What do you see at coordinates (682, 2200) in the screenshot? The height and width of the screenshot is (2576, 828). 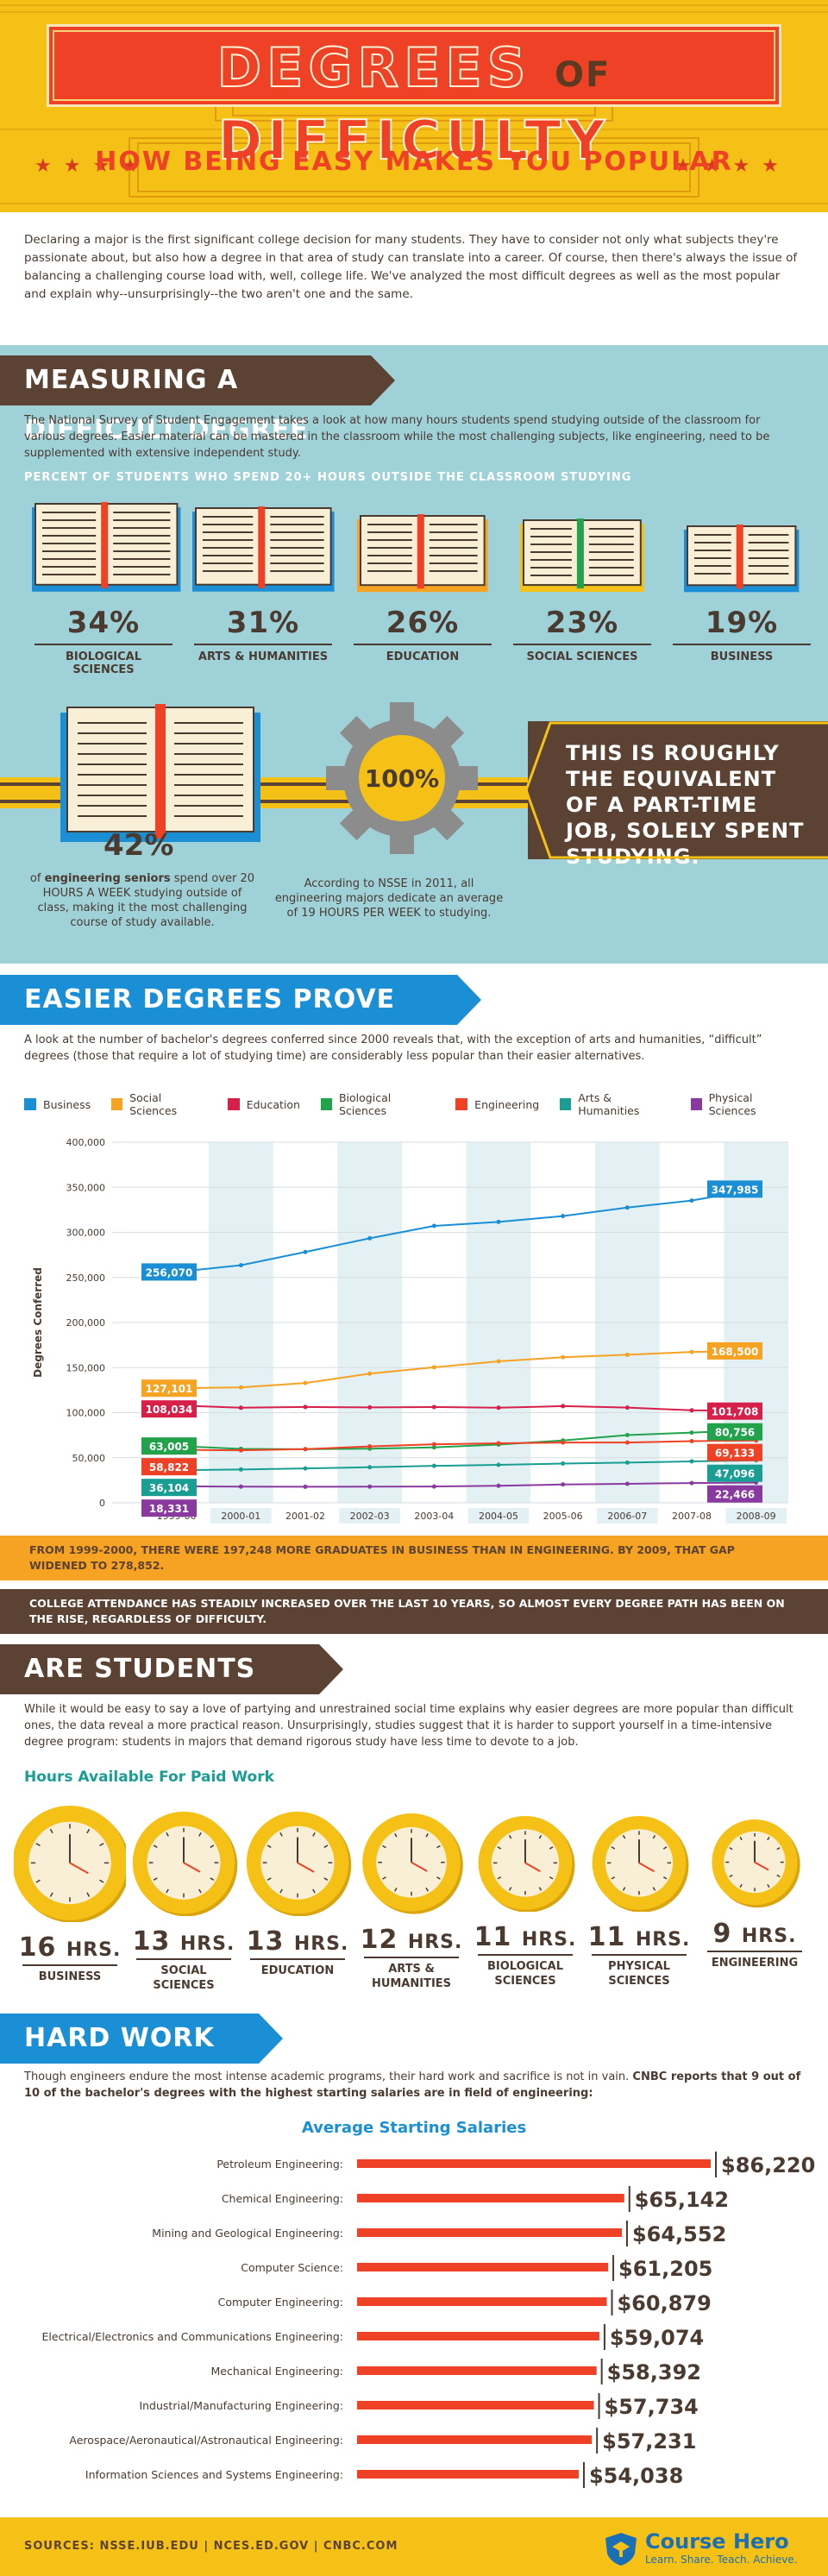 I see `salary-value-label: $65,142` at bounding box center [682, 2200].